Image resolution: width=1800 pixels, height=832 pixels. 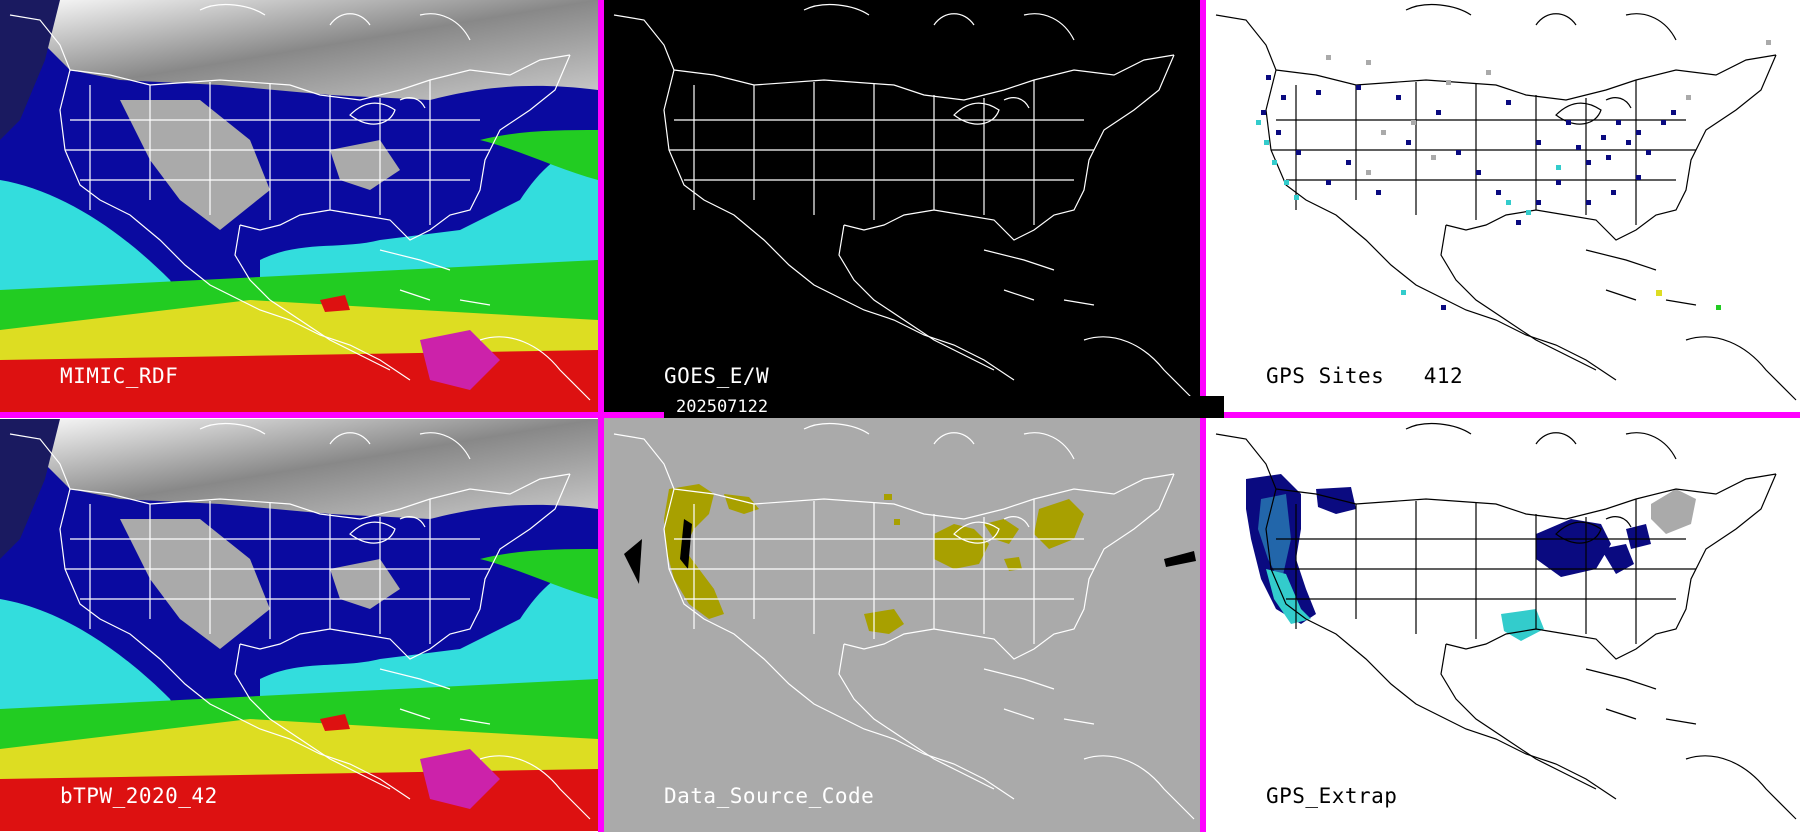 What do you see at coordinates (717, 376) in the screenshot?
I see `goes-ew-label: GOES_E/W` at bounding box center [717, 376].